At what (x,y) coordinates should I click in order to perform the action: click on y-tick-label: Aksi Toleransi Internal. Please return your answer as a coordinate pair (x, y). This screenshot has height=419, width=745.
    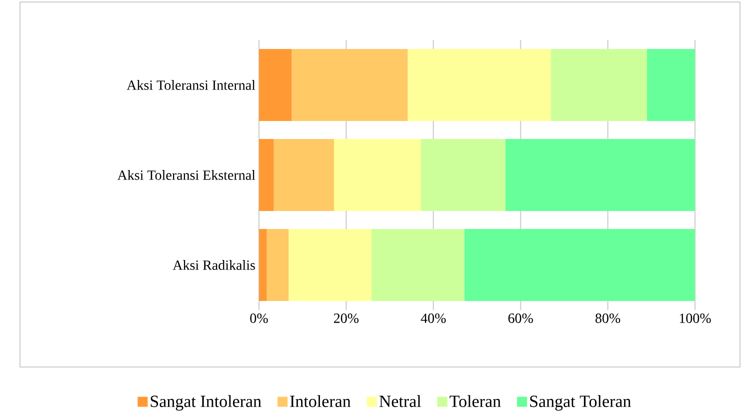
    Looking at the image, I should click on (191, 85).